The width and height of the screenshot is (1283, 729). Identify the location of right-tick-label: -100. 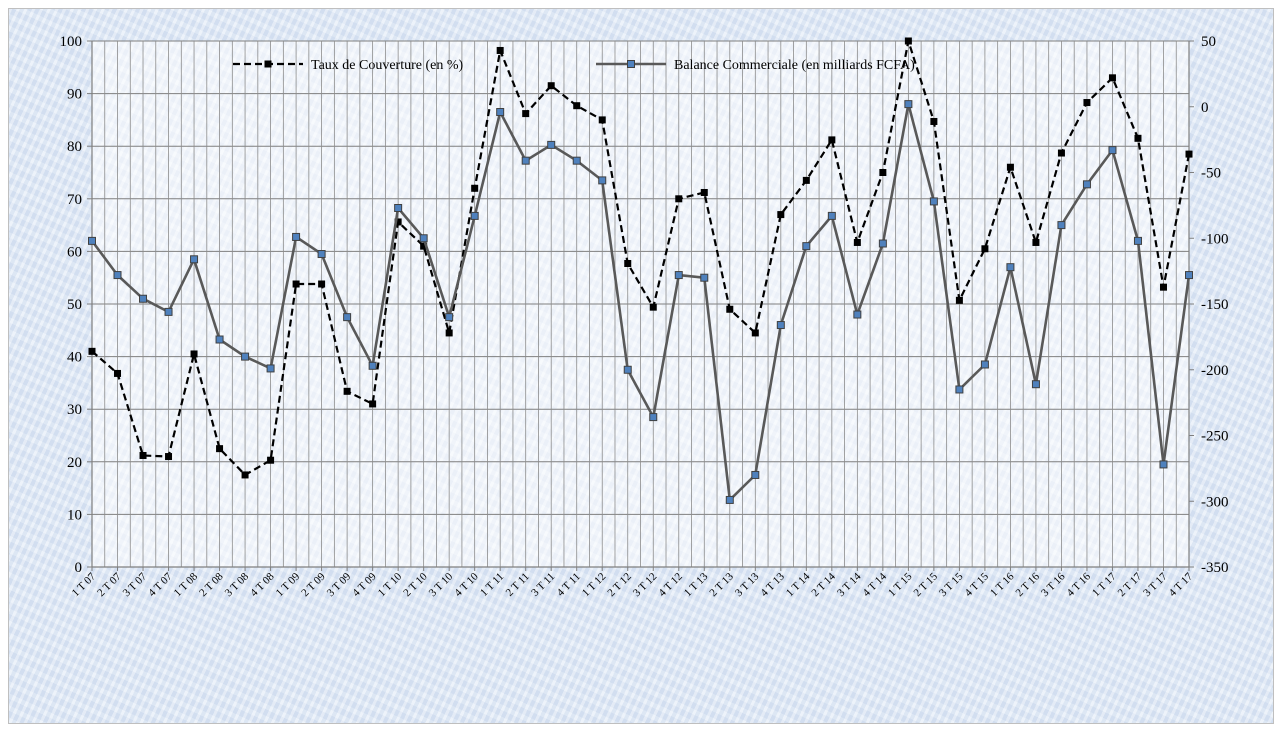
(1215, 239).